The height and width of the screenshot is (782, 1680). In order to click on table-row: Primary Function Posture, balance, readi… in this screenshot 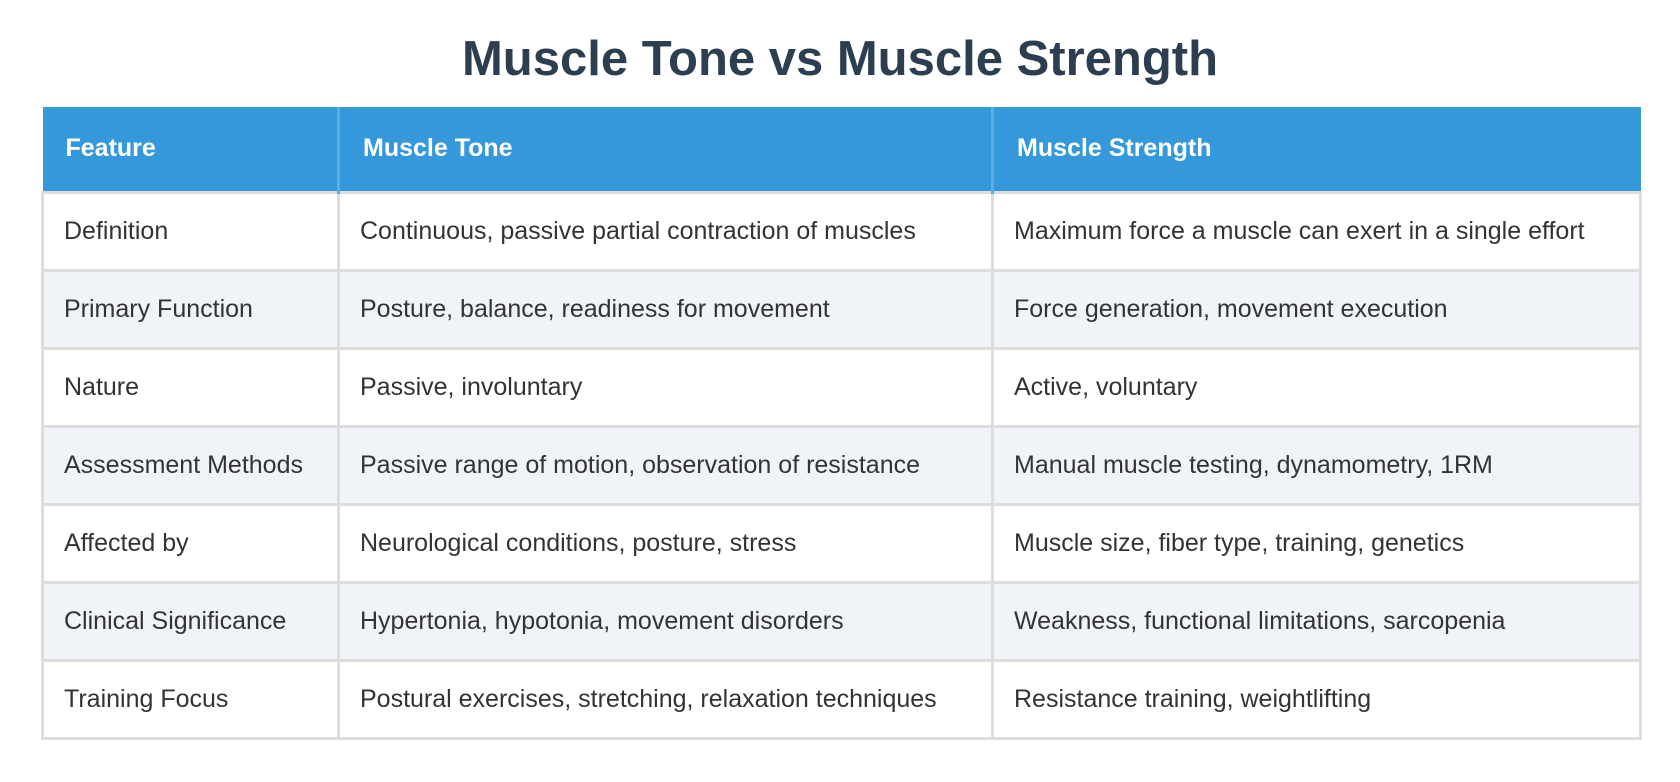, I will do `click(841, 309)`.